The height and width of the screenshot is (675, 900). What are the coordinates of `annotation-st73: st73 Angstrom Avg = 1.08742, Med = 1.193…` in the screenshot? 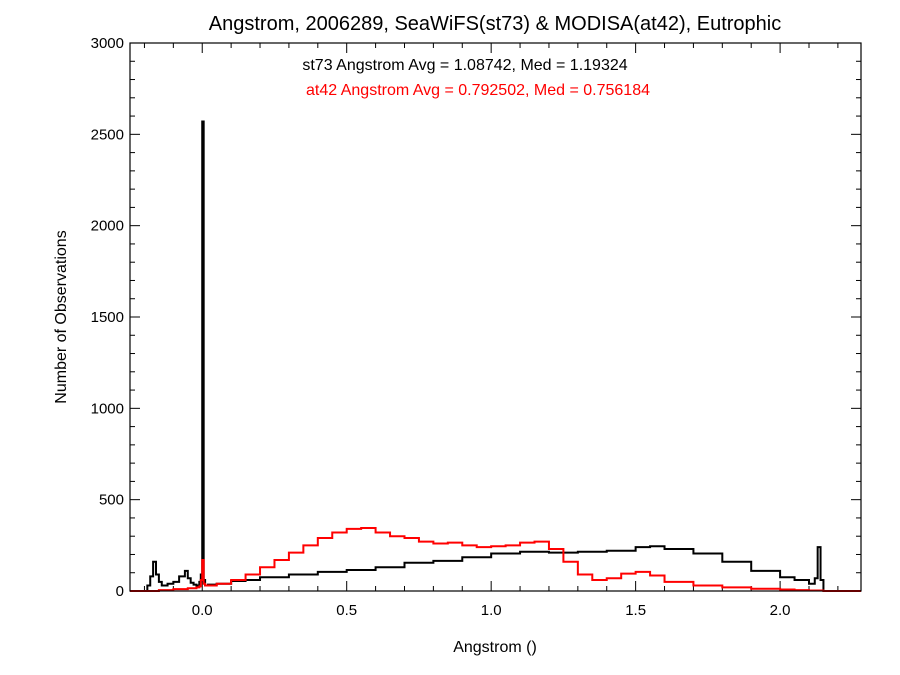 It's located at (464, 65).